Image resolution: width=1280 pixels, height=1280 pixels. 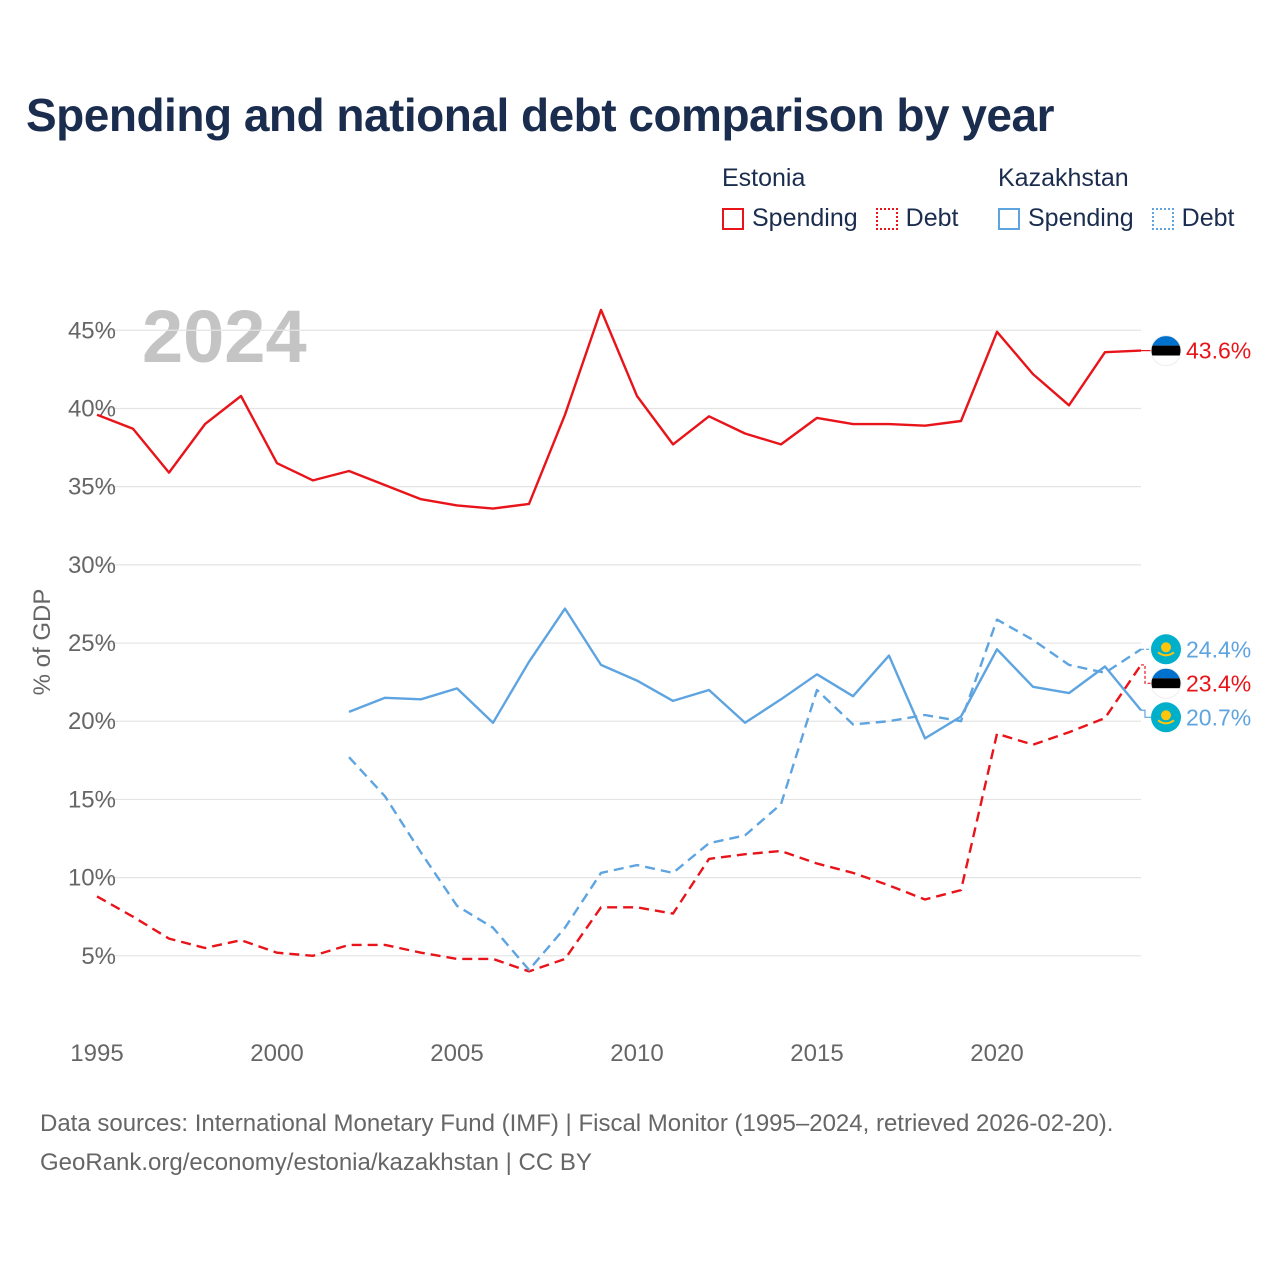 I want to click on legend-estonia-spending: Spending, so click(x=790, y=218).